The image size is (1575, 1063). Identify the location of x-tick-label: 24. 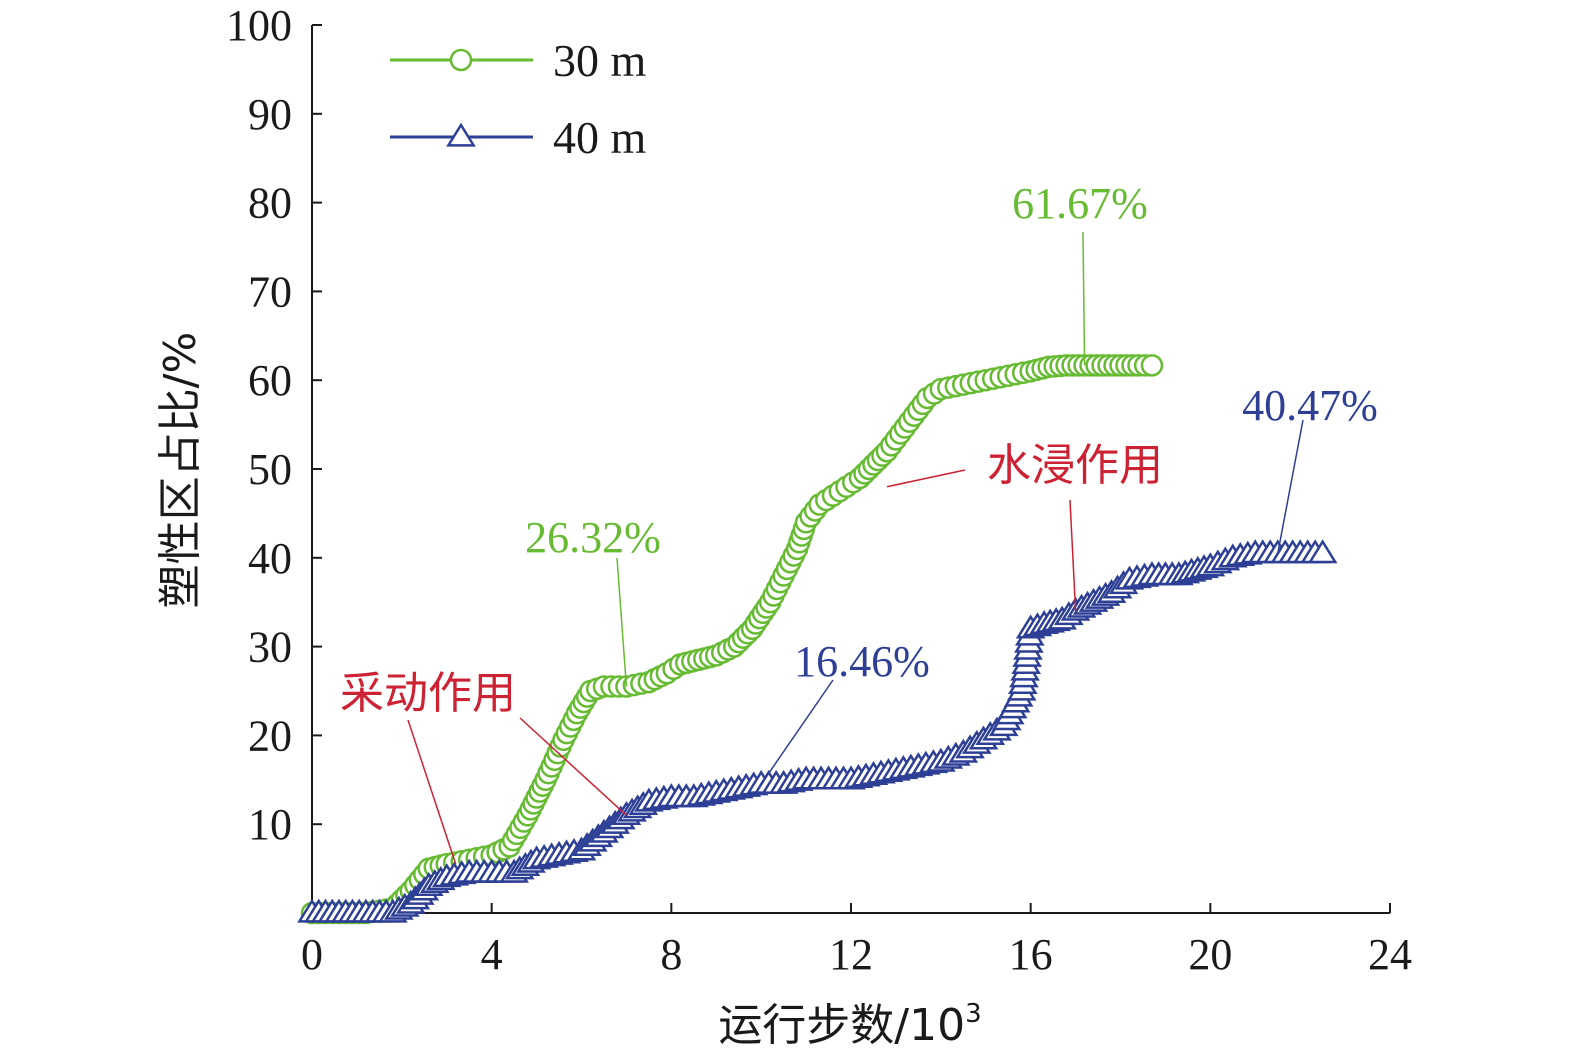
(1390, 954).